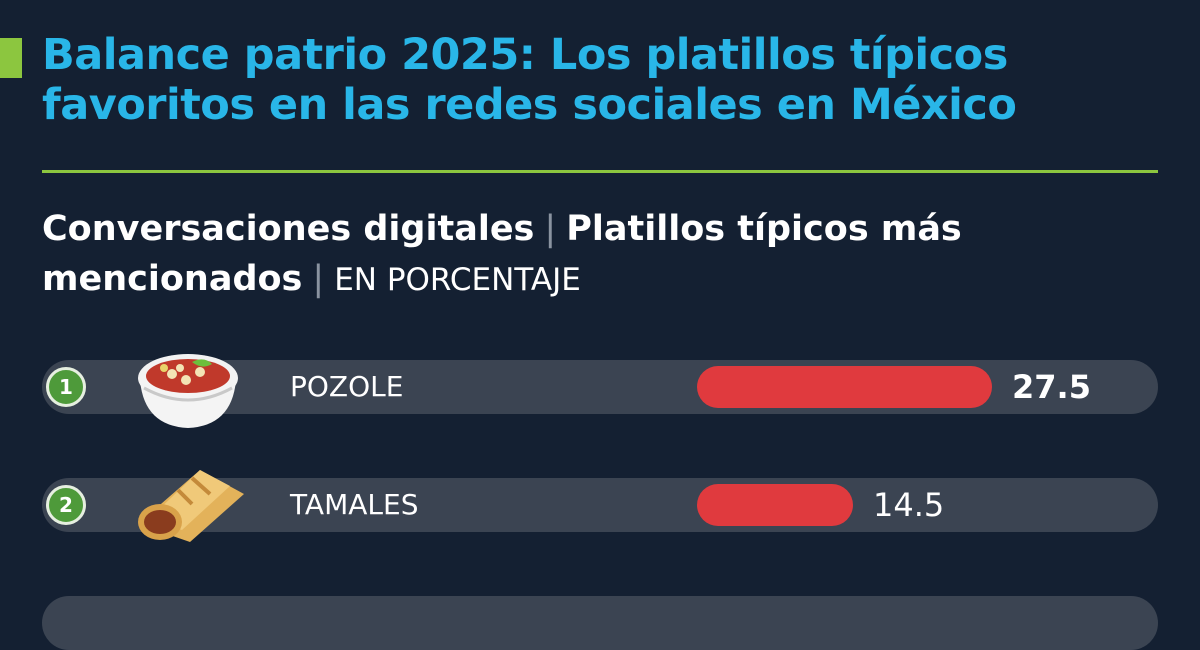 The height and width of the screenshot is (650, 1200). Describe the element at coordinates (1051, 387) in the screenshot. I see `value-label: 27.5` at that location.